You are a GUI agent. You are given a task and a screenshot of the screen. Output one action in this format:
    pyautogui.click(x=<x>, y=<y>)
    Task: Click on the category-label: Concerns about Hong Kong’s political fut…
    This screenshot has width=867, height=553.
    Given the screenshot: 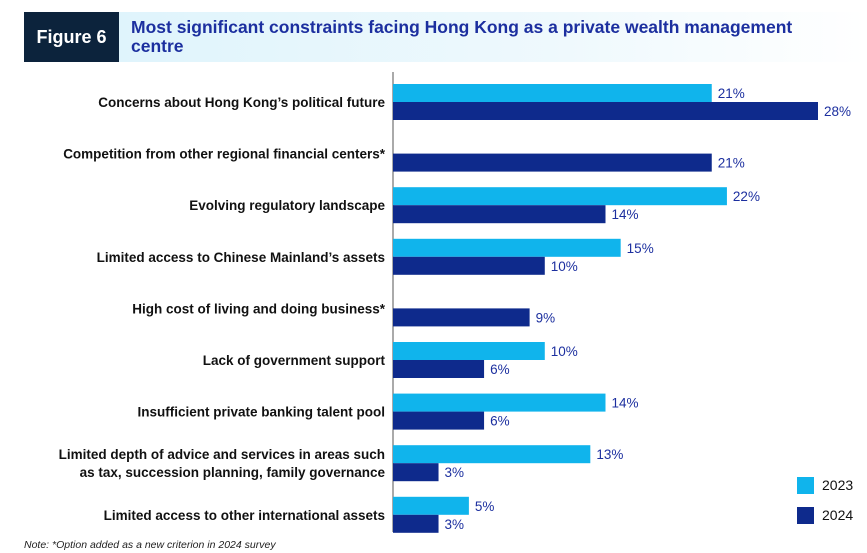 What is the action you would take?
    pyautogui.click(x=241, y=102)
    